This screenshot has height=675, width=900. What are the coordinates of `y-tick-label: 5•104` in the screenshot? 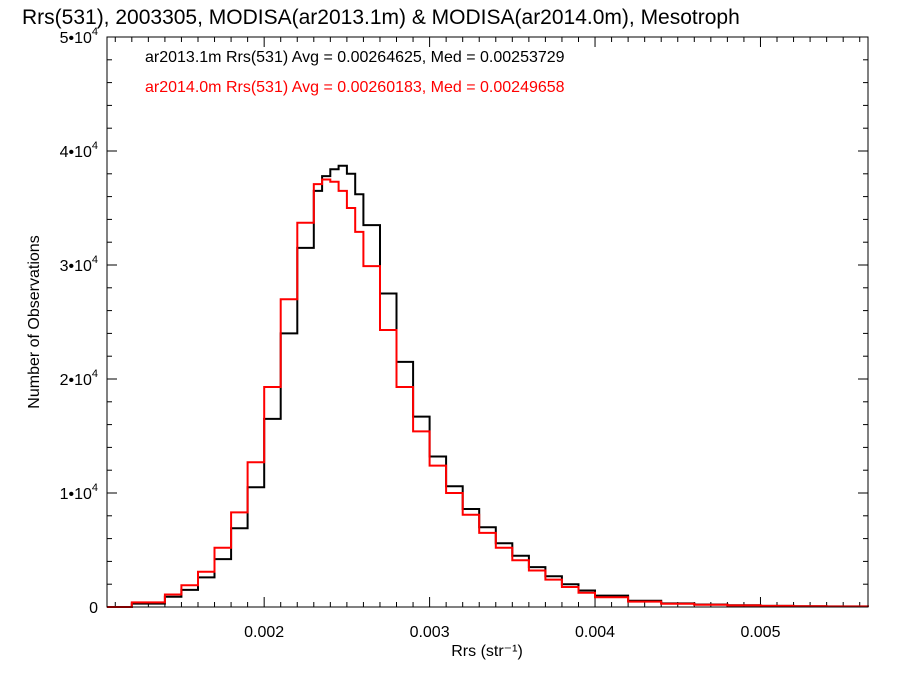 It's located at (79, 36).